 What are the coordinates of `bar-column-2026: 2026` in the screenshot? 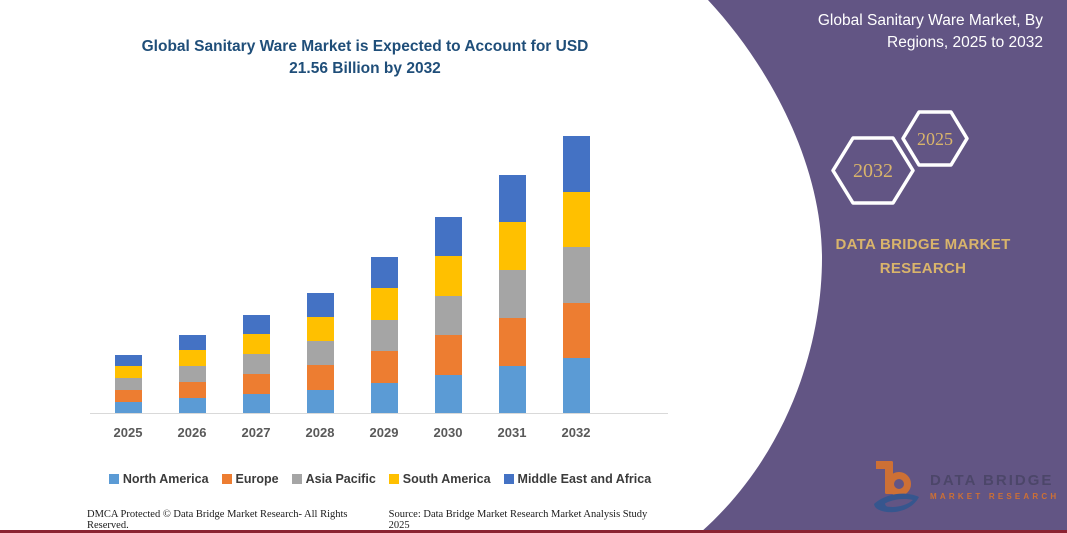 It's located at (192, 280).